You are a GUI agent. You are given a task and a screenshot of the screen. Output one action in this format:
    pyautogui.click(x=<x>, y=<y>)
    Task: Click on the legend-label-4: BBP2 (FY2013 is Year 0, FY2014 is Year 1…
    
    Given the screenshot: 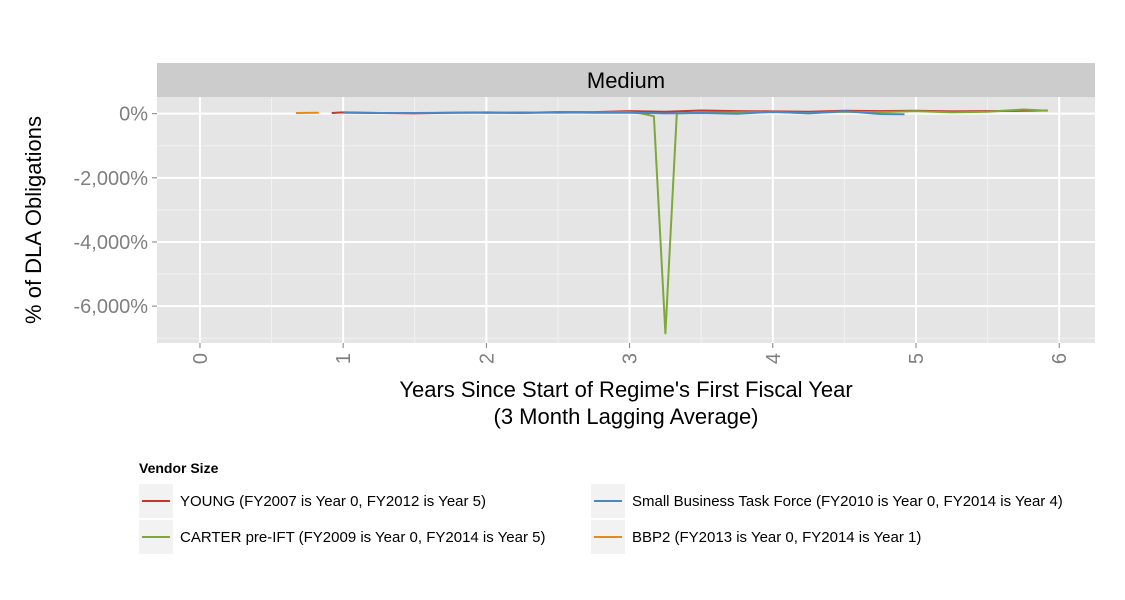 What is the action you would take?
    pyautogui.click(x=776, y=537)
    